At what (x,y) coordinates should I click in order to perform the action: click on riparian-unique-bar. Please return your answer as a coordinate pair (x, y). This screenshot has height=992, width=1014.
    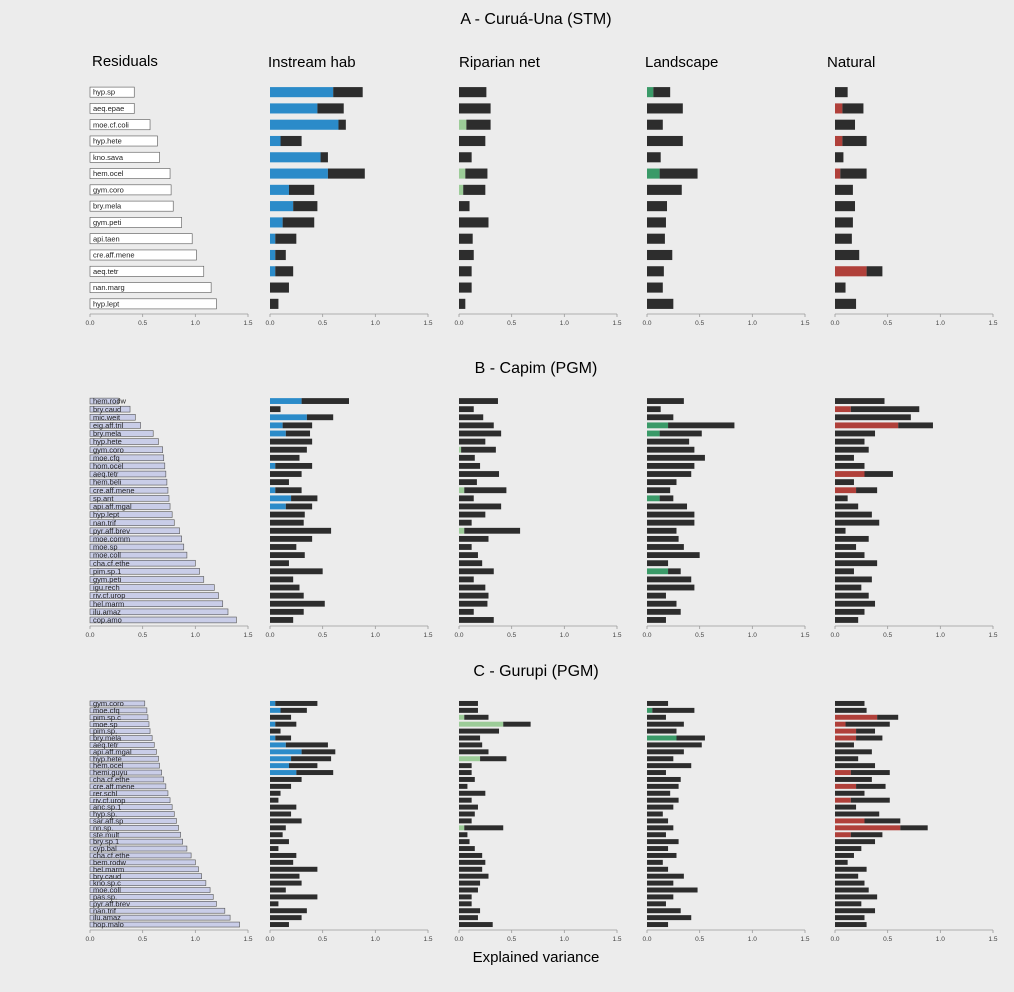
    Looking at the image, I should click on (462, 173).